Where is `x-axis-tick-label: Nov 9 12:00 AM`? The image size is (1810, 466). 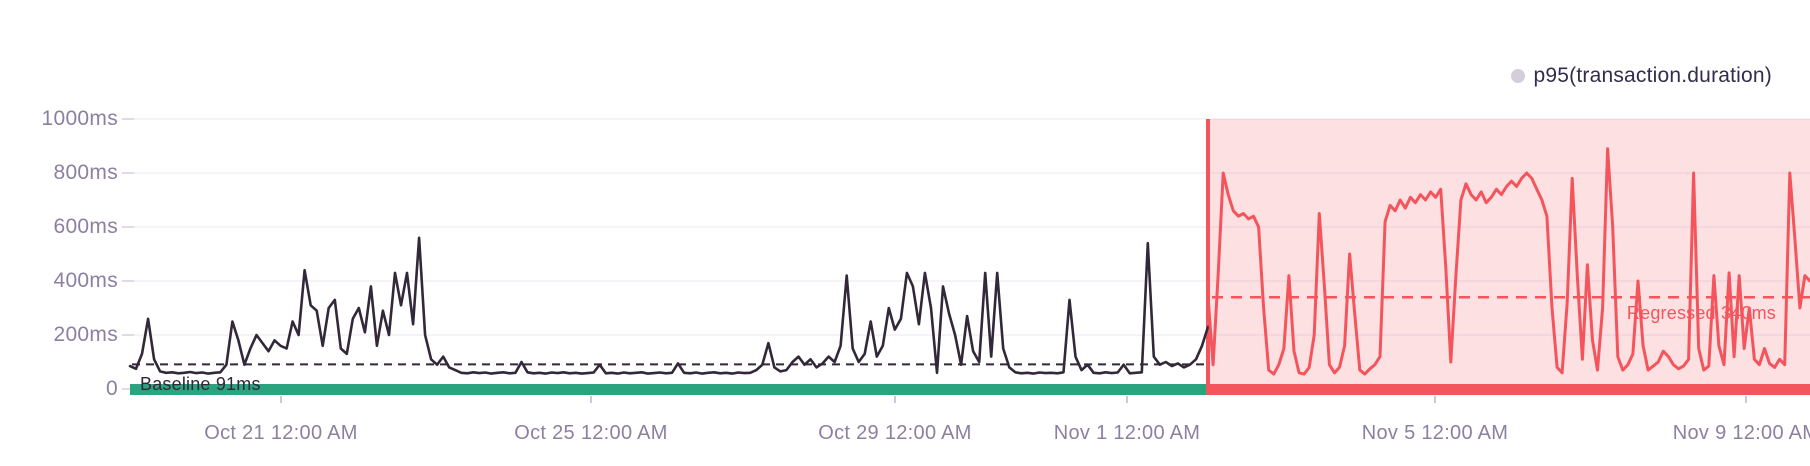 x-axis-tick-label: Nov 9 12:00 AM is located at coordinates (1741, 433).